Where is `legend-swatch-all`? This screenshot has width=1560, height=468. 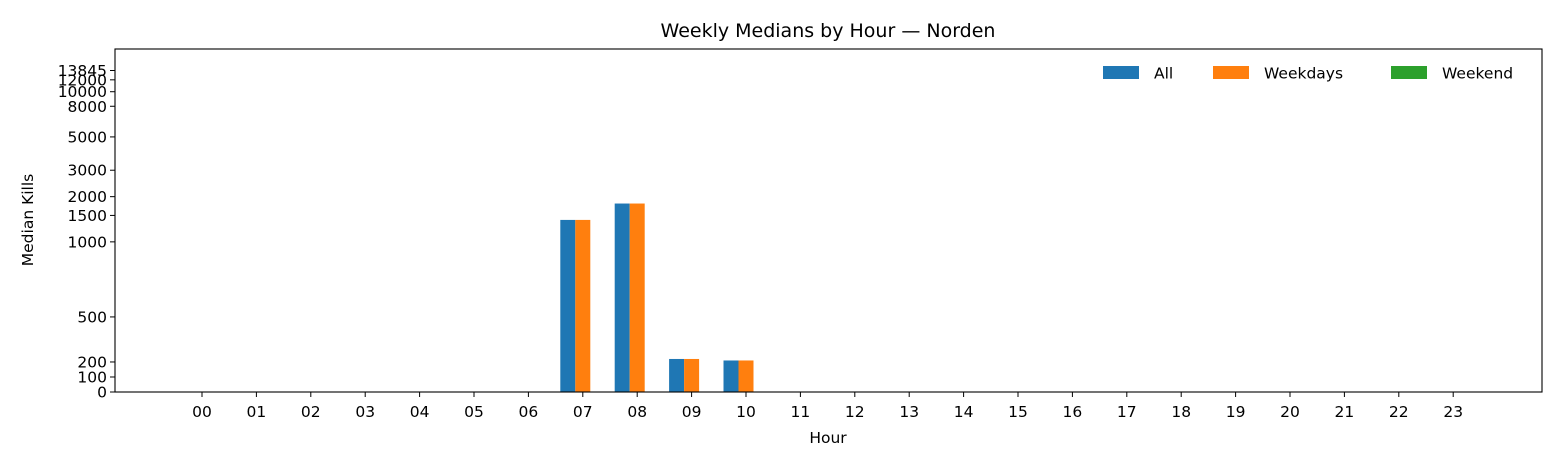
legend-swatch-all is located at coordinates (1121, 72).